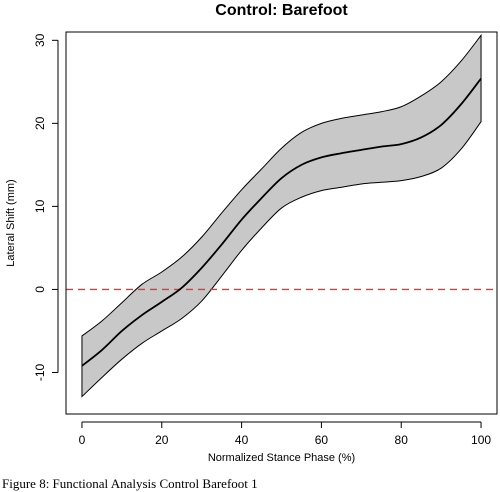  I want to click on x-axis: 0 20 40 60 80 100, so click(285, 434).